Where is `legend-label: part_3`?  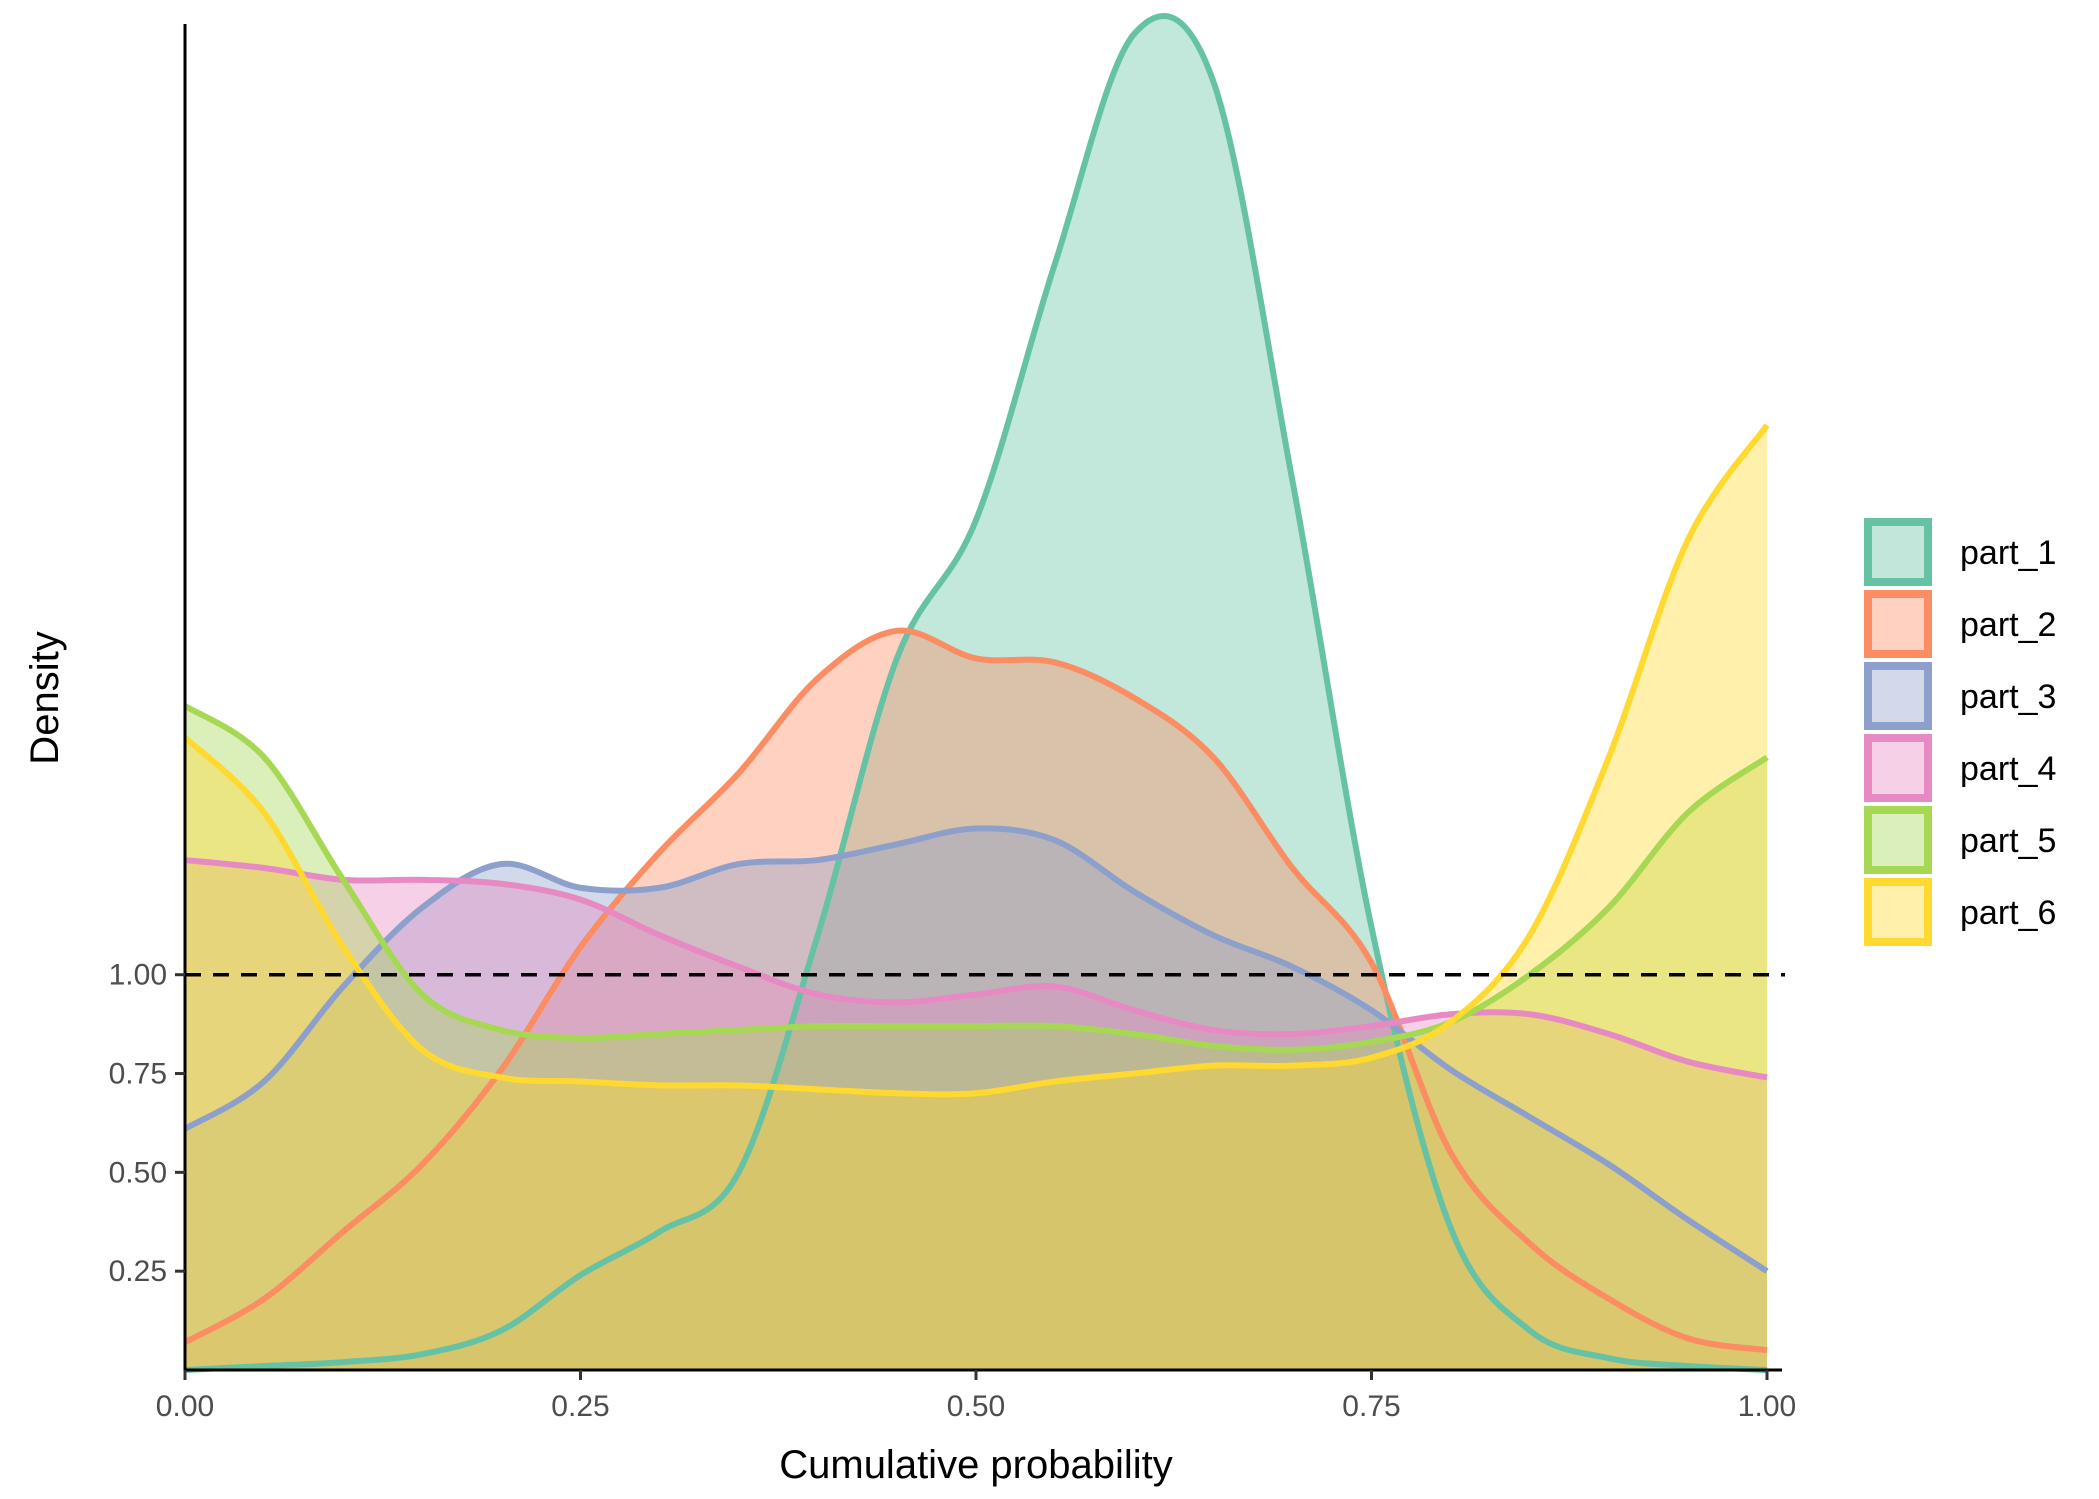 legend-label: part_3 is located at coordinates (2008, 697).